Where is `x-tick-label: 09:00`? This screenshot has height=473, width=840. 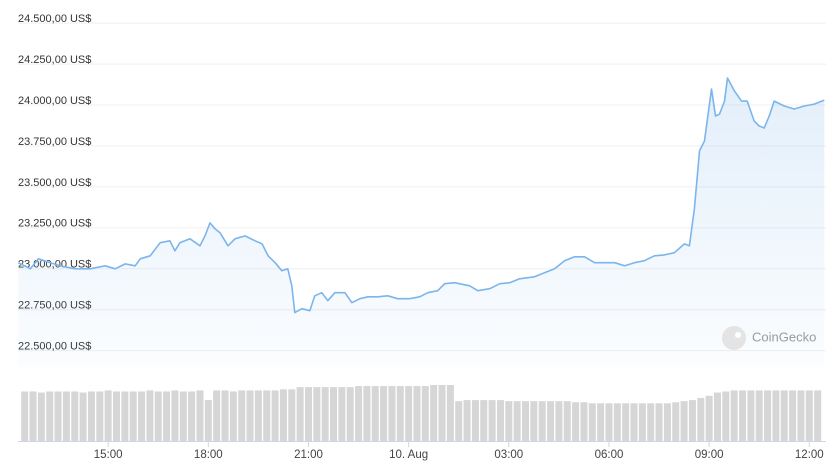
x-tick-label: 09:00 is located at coordinates (709, 455).